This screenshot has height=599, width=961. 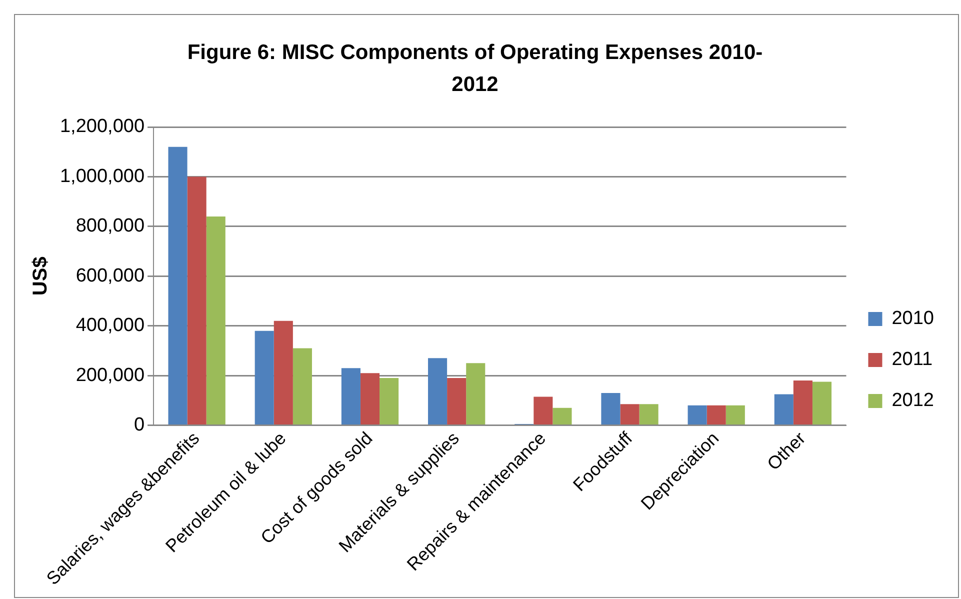 I want to click on y-tick-label: 1,200,000, so click(x=102, y=127).